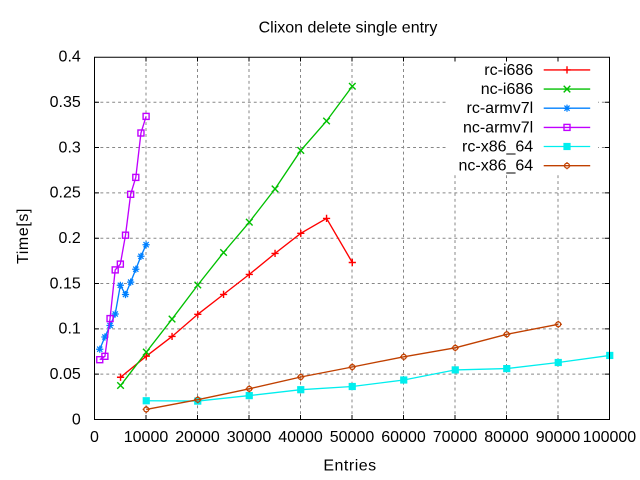 Image resolution: width=640 pixels, height=480 pixels. What do you see at coordinates (65, 193) in the screenshot?
I see `svg-text: 0.25` at bounding box center [65, 193].